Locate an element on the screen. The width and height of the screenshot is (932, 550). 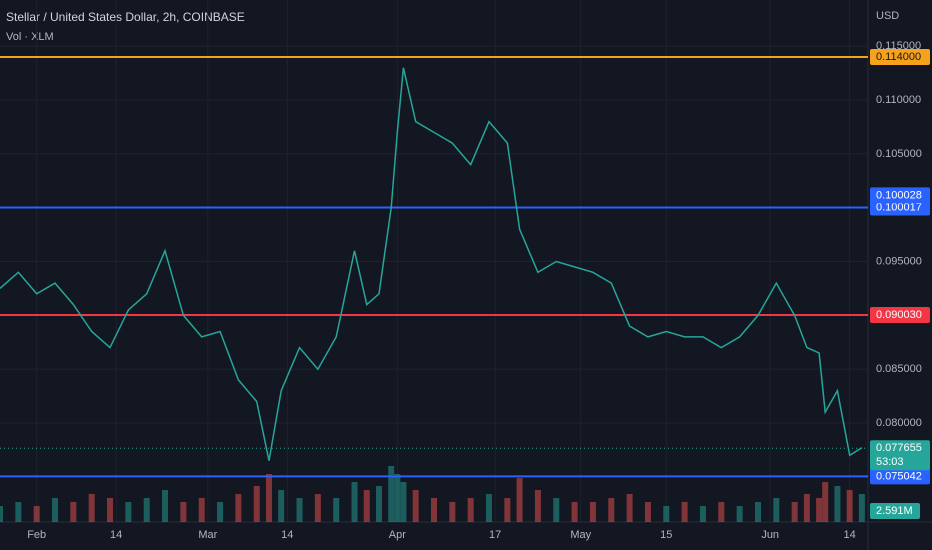
x-tick-label: May is located at coordinates (580, 535).